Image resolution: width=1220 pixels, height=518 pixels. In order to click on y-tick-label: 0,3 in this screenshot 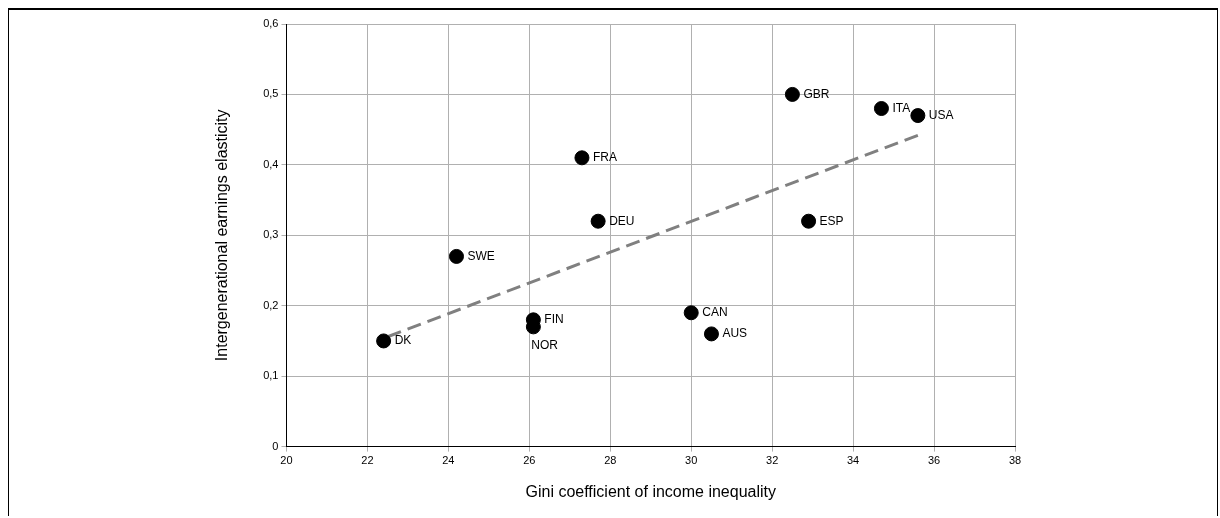, I will do `click(271, 234)`.